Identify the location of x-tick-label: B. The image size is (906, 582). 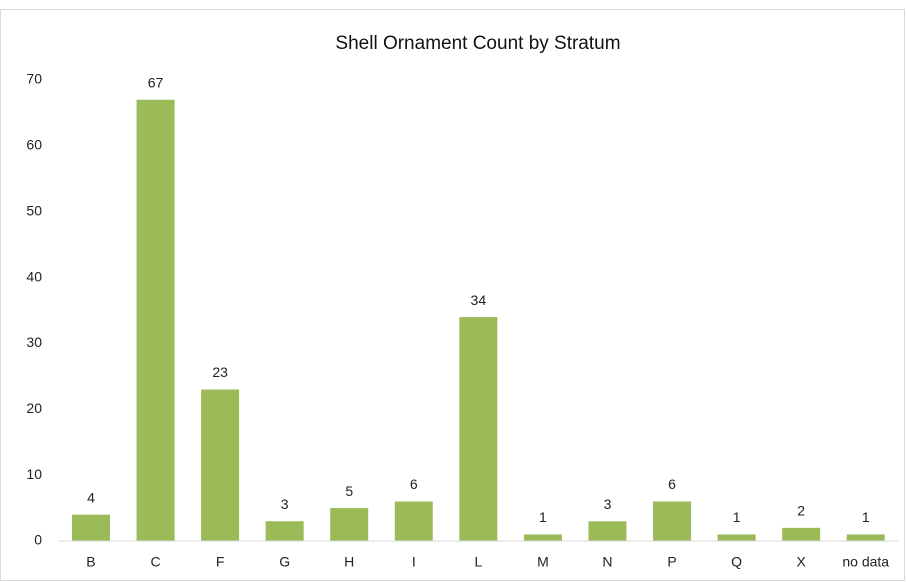
(90, 562).